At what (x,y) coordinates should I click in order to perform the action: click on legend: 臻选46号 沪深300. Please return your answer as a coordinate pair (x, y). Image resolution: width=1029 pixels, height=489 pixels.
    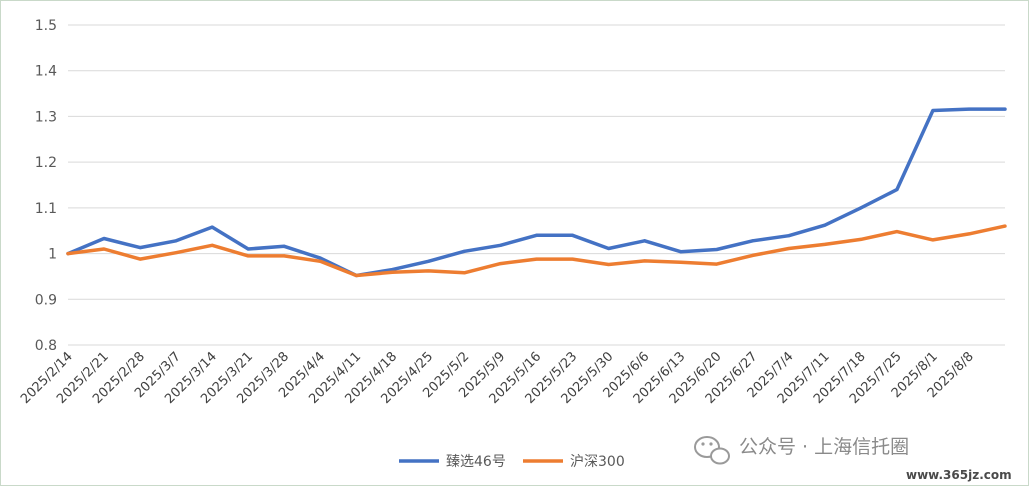
    Looking at the image, I should click on (512, 462).